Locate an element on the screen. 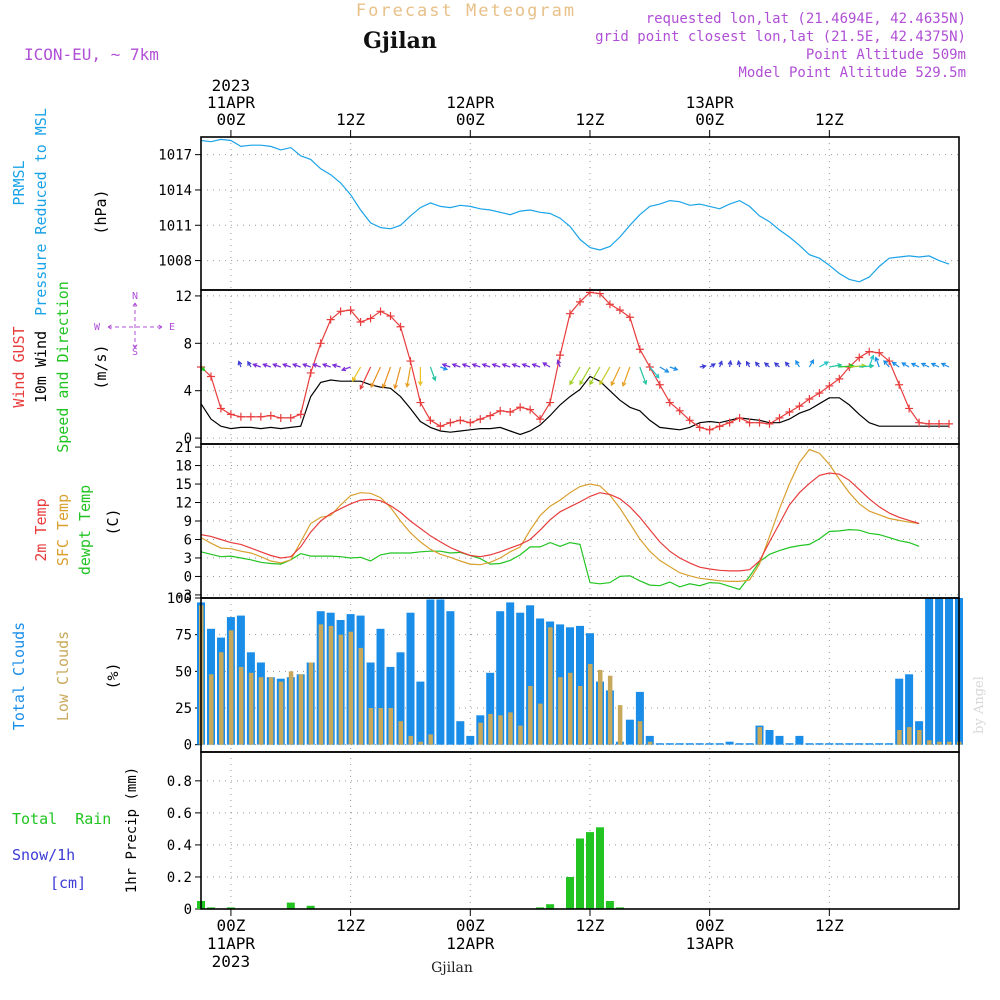 This screenshot has height=1000, width=1000. temp-tick-label: 15 is located at coordinates (183, 485).